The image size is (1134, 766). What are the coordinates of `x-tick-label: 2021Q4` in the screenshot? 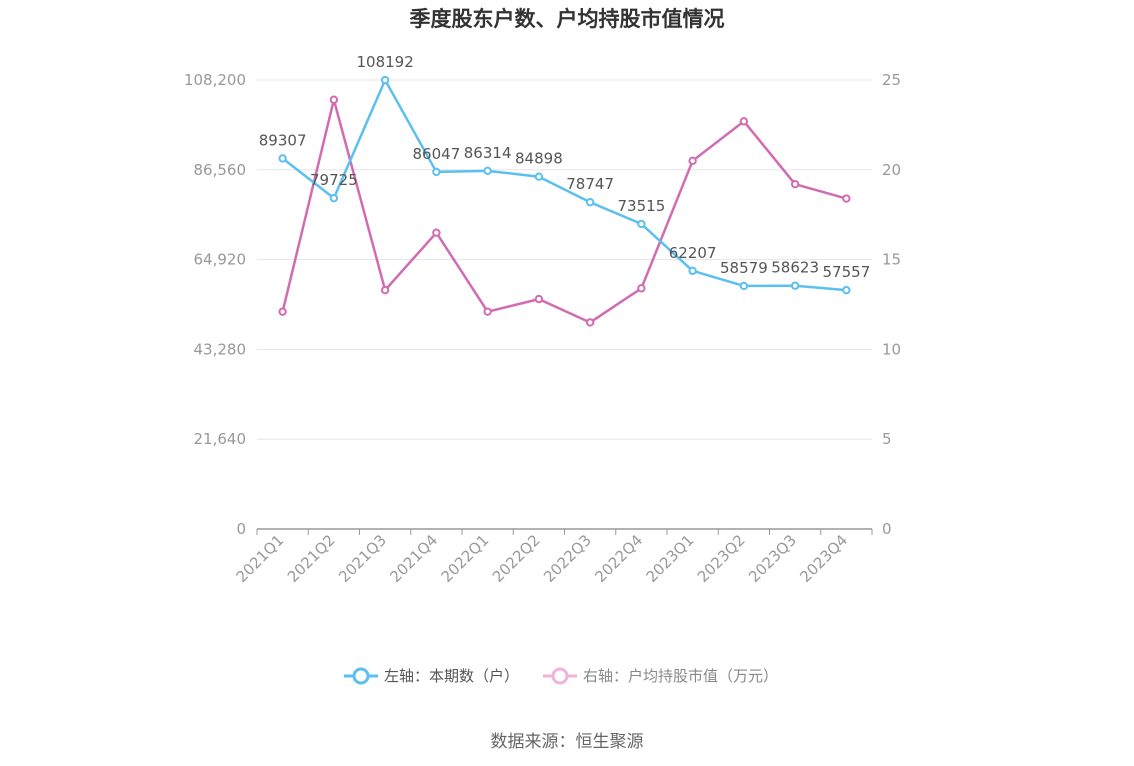 It's located at (413, 558).